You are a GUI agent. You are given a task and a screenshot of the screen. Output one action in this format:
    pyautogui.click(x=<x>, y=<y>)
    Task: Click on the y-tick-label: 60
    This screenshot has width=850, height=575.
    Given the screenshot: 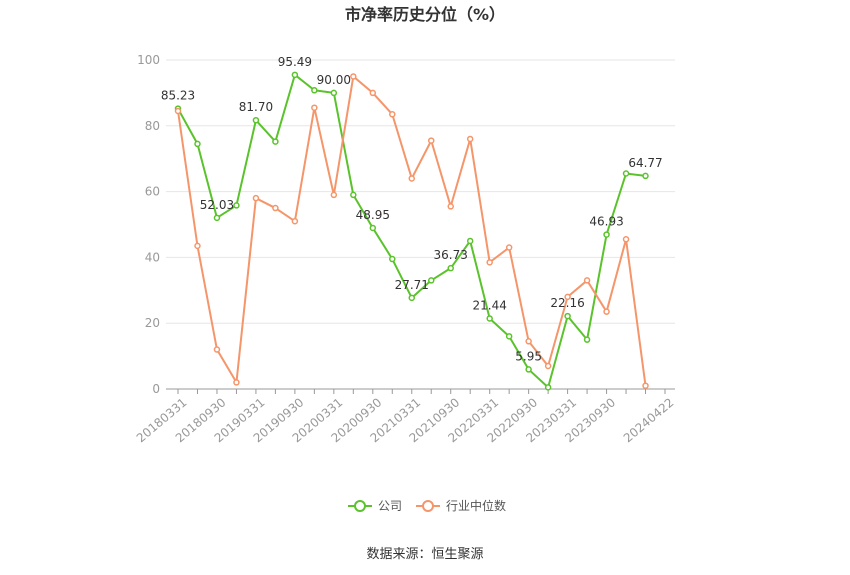 What is the action you would take?
    pyautogui.click(x=152, y=192)
    